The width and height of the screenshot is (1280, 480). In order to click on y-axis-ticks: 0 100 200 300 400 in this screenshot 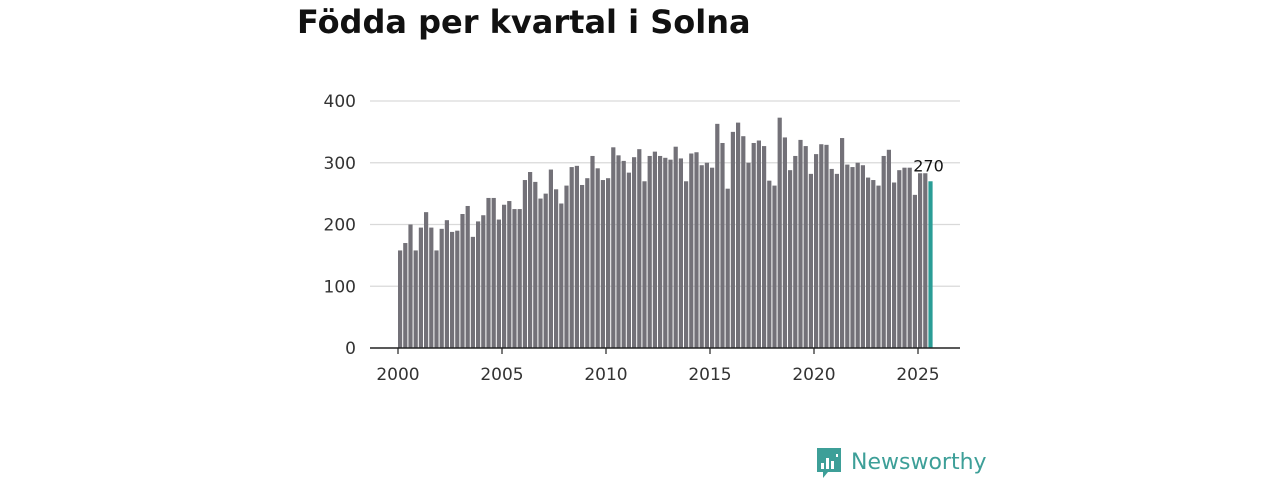, I will do `click(340, 225)`.